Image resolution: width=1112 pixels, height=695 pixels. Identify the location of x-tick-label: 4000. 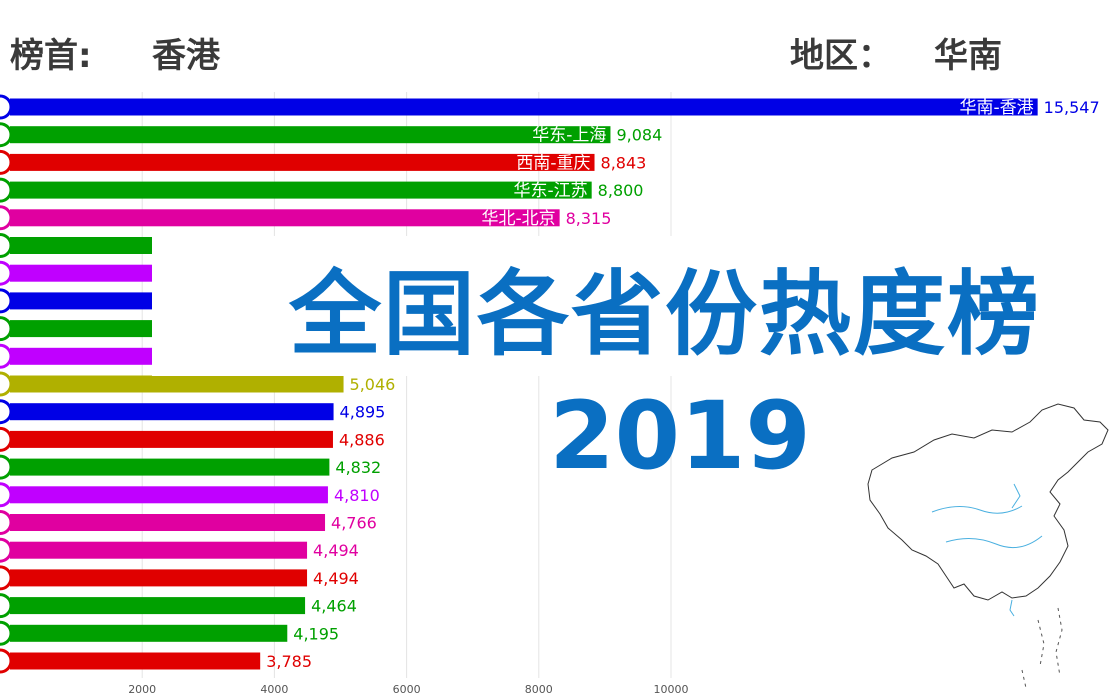
(274, 689).